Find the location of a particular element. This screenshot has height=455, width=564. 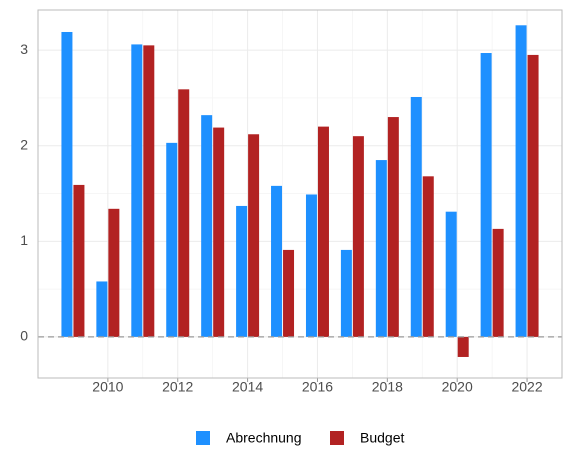

x-tick-label: 2020 is located at coordinates (457, 387).